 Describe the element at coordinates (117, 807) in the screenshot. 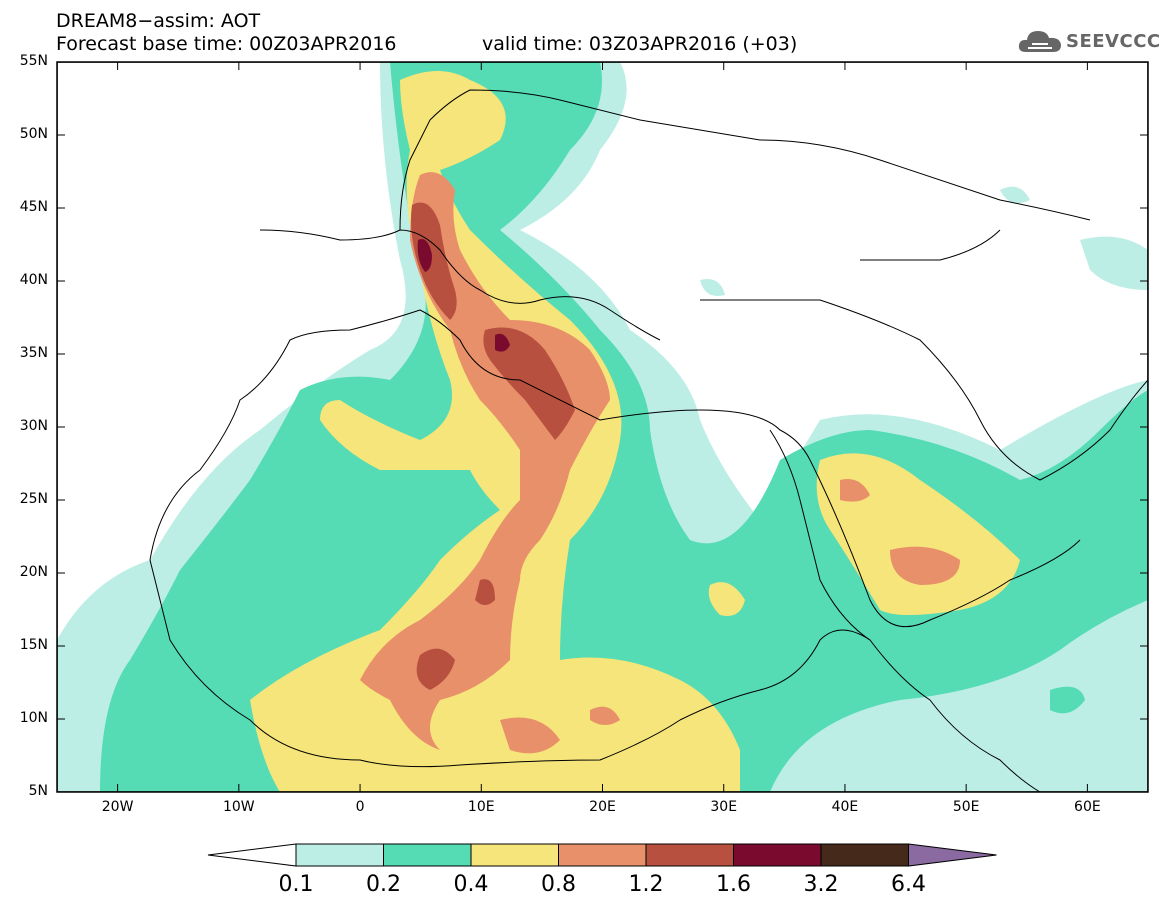

I see `lon-label: 20W` at that location.